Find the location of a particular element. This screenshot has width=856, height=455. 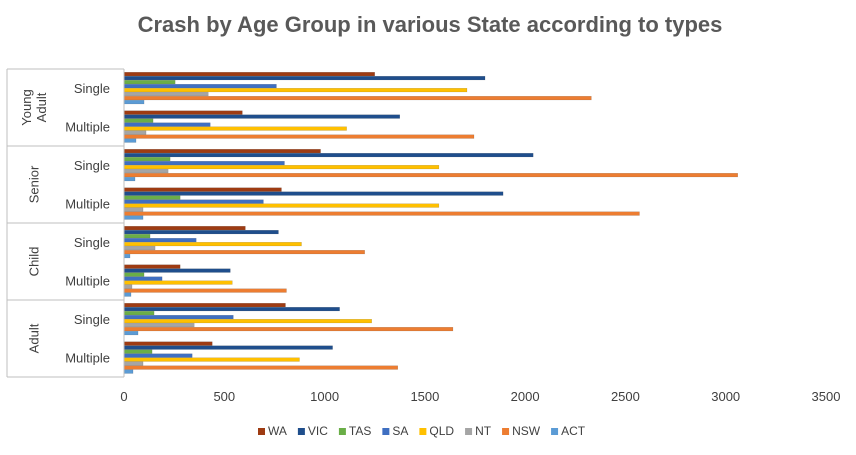

bar-child-single-qld is located at coordinates (212, 244).